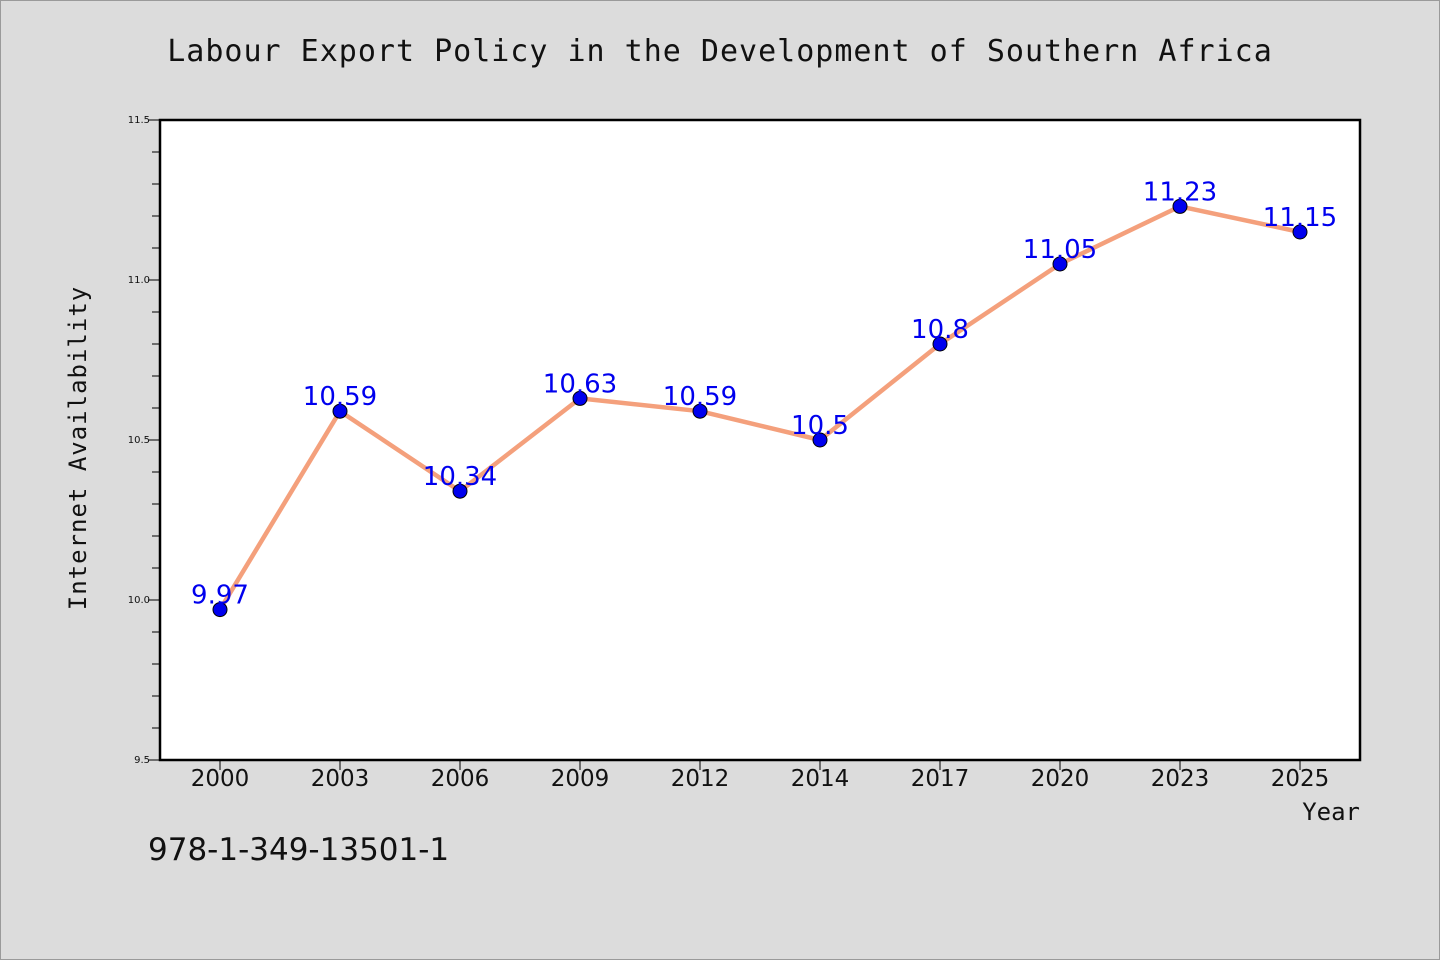 This screenshot has width=1440, height=960. What do you see at coordinates (940, 330) in the screenshot?
I see `data-label: 10.8` at bounding box center [940, 330].